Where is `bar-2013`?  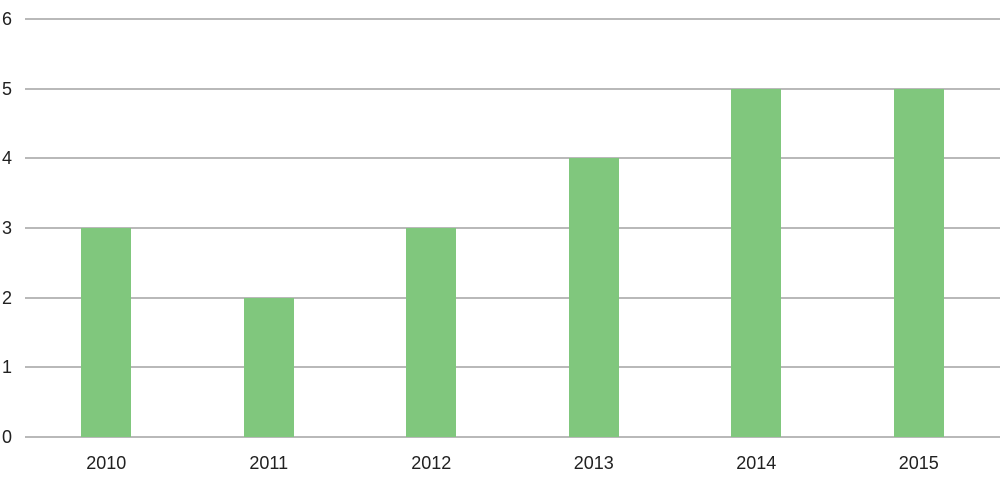 bar-2013 is located at coordinates (593, 297).